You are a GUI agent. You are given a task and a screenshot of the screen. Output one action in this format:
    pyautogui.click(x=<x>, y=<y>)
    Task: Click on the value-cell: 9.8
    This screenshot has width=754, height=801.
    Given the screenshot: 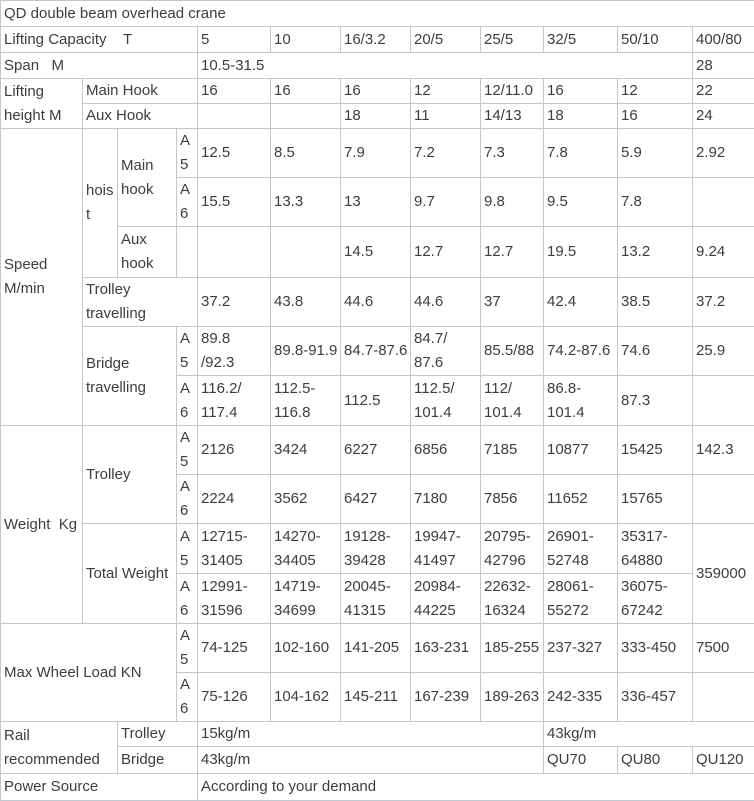 What is the action you would take?
    pyautogui.click(x=512, y=202)
    